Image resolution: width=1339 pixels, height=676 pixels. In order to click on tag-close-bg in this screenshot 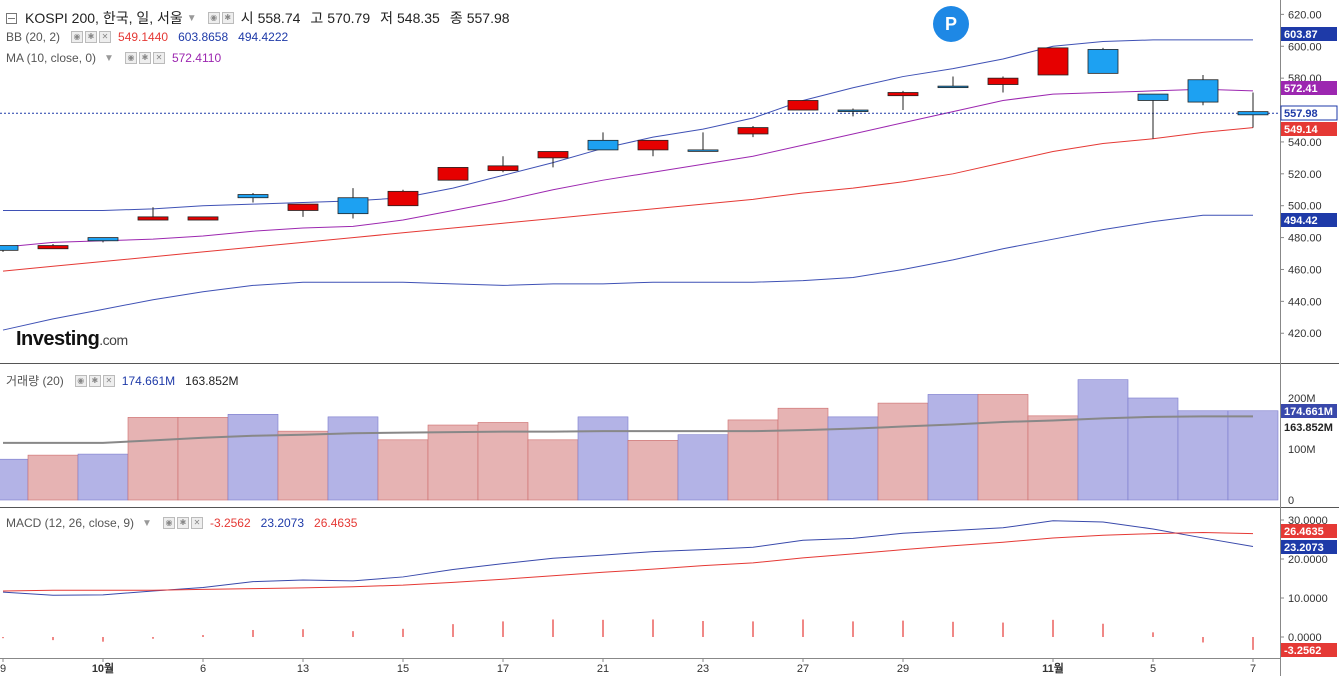, I will do `click(1309, 113)`.